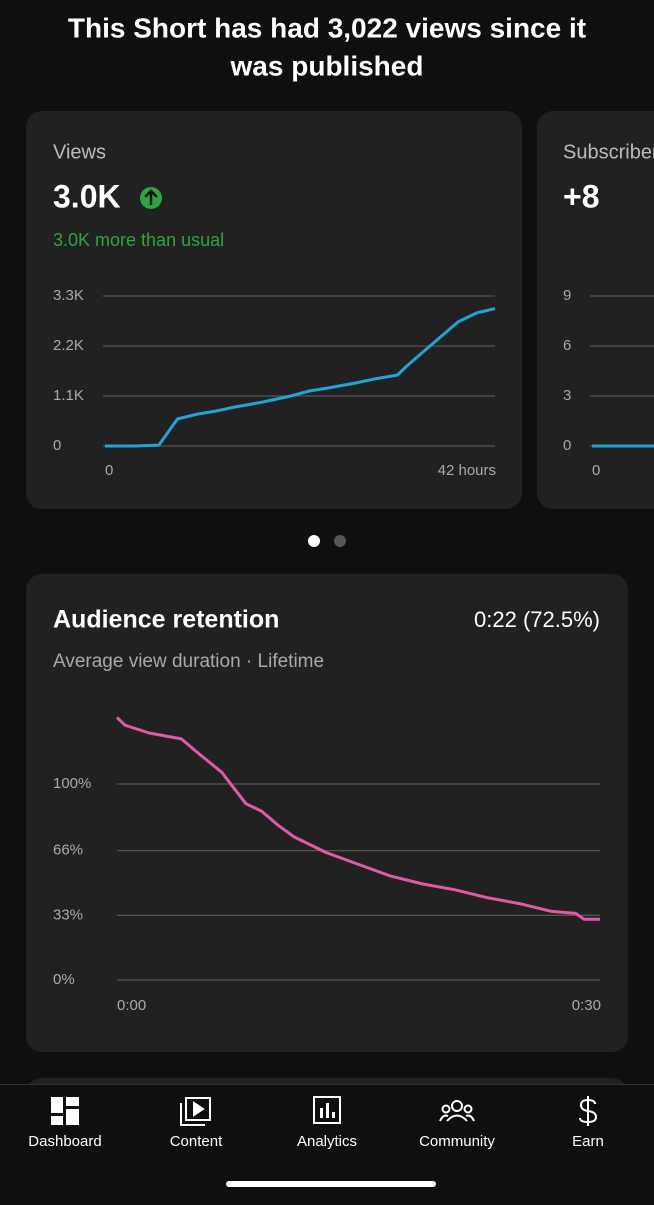  What do you see at coordinates (64, 979) in the screenshot?
I see `y-tick-label: 0%` at bounding box center [64, 979].